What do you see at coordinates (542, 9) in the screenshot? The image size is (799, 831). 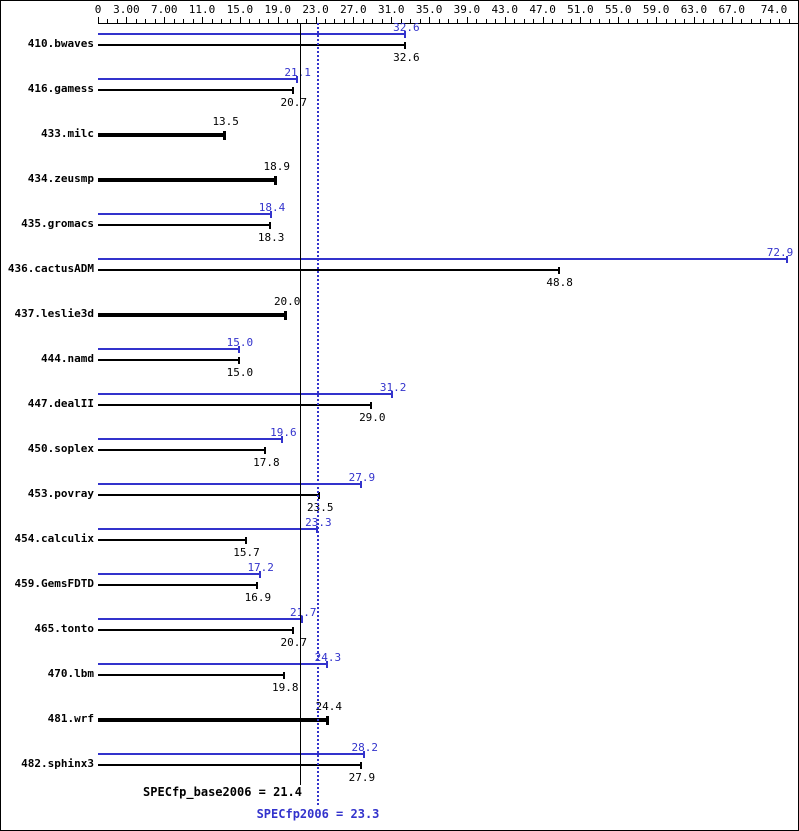 I see `axis-tick-label: 47.0` at bounding box center [542, 9].